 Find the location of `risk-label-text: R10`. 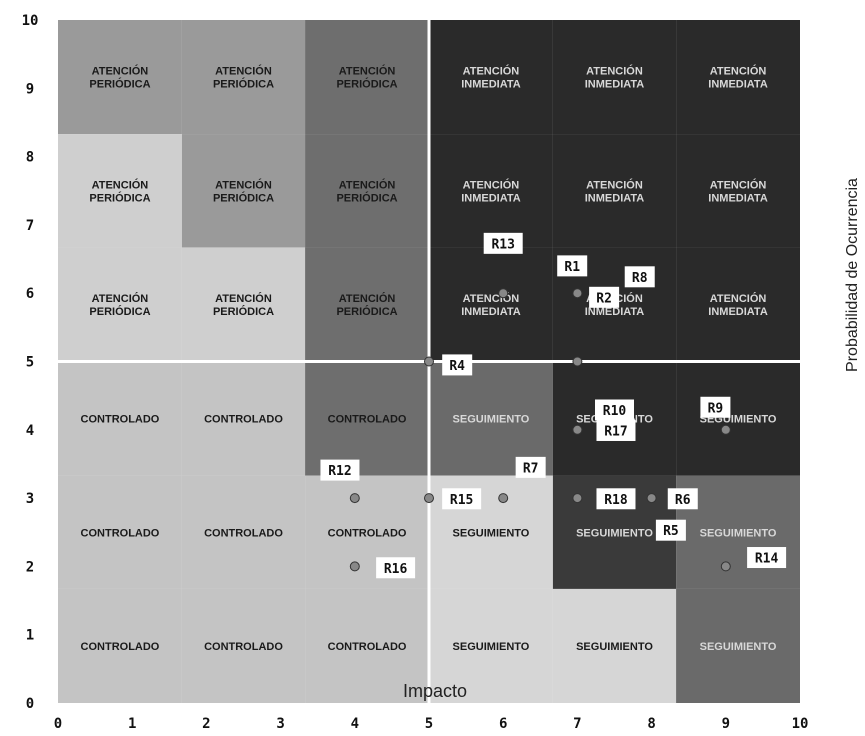

risk-label-text: R10 is located at coordinates (615, 411).